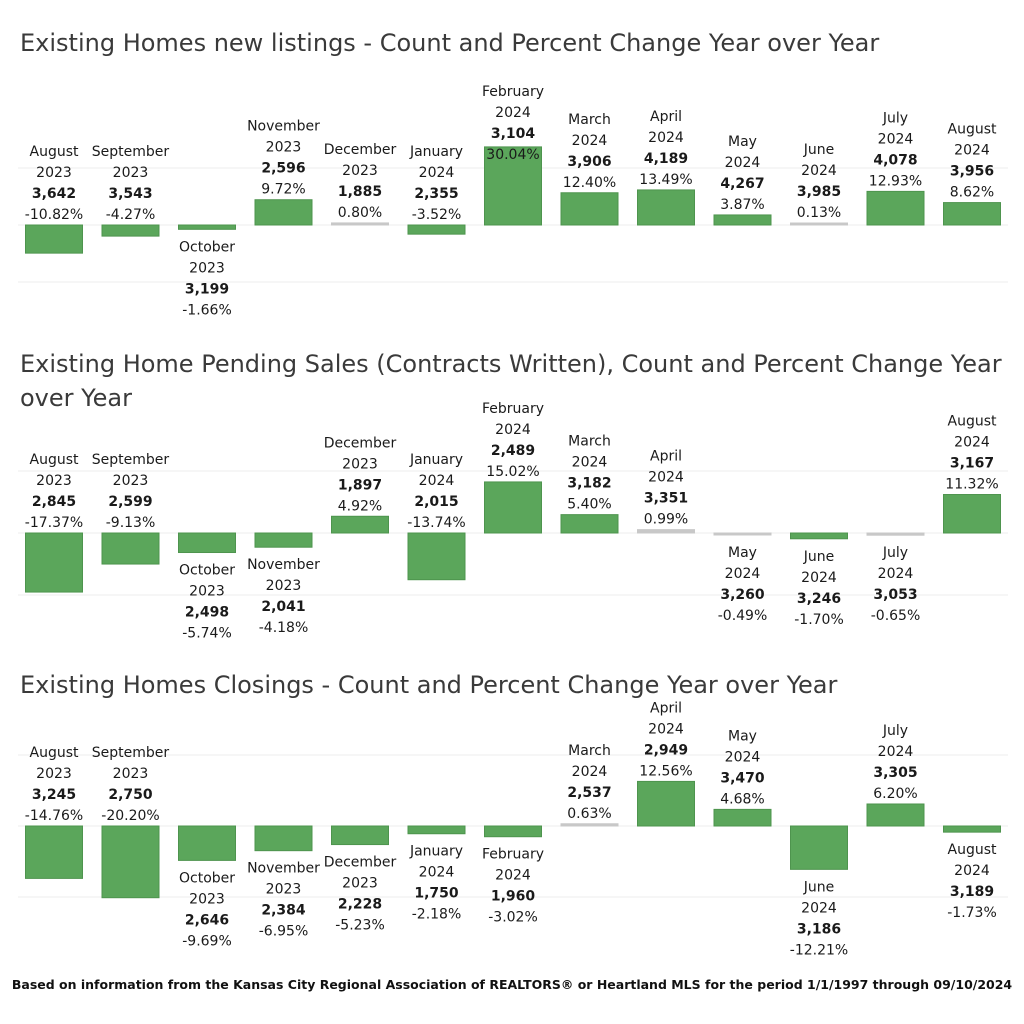 Image resolution: width=1024 pixels, height=1024 pixels. What do you see at coordinates (742, 778) in the screenshot?
I see `count-label: 3,470` at bounding box center [742, 778].